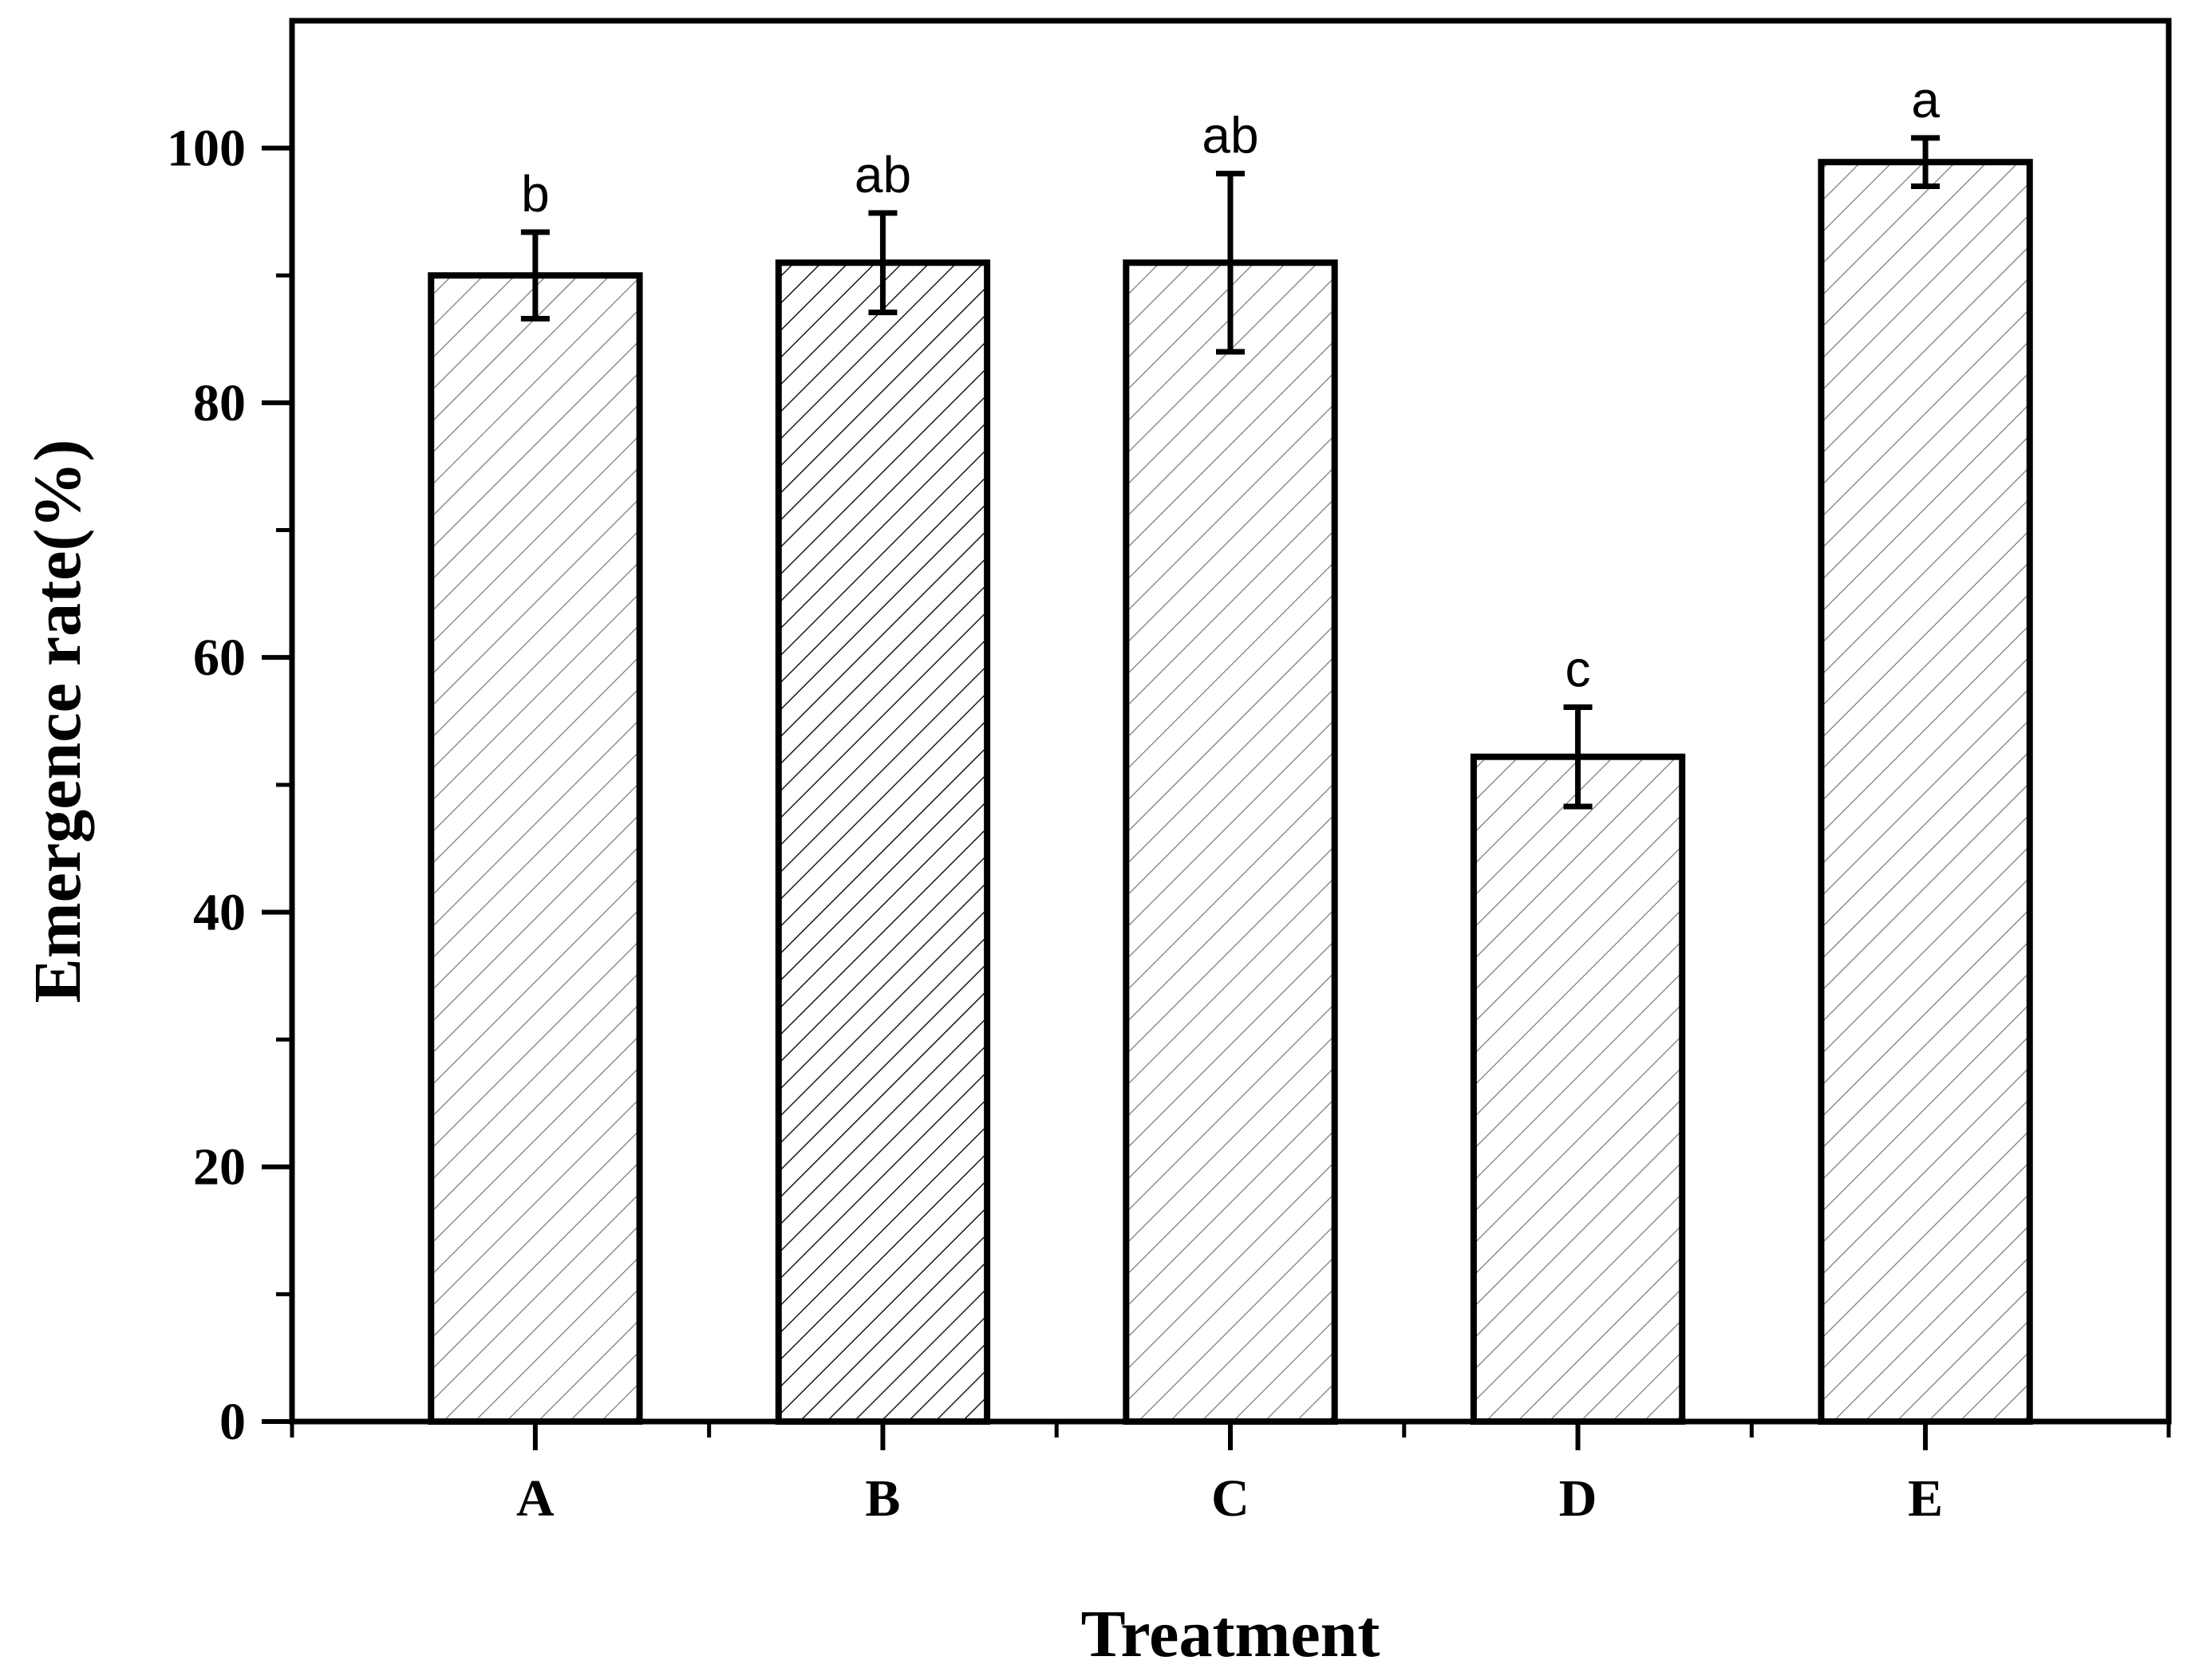 The image size is (2203, 1680). Describe the element at coordinates (219, 403) in the screenshot. I see `y-tick-label-80: 80` at that location.